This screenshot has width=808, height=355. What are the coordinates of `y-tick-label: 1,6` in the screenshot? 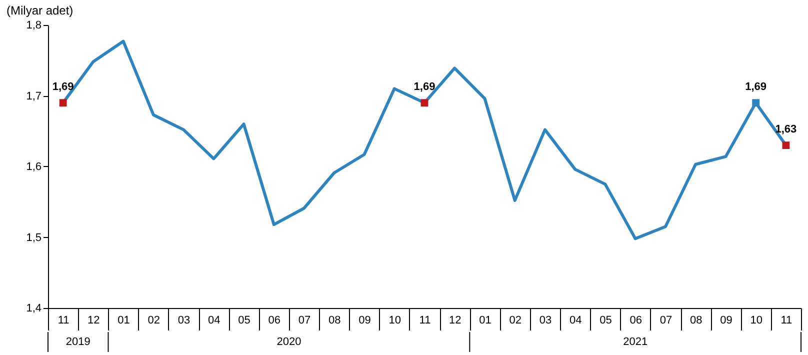 It's located at (34, 167).